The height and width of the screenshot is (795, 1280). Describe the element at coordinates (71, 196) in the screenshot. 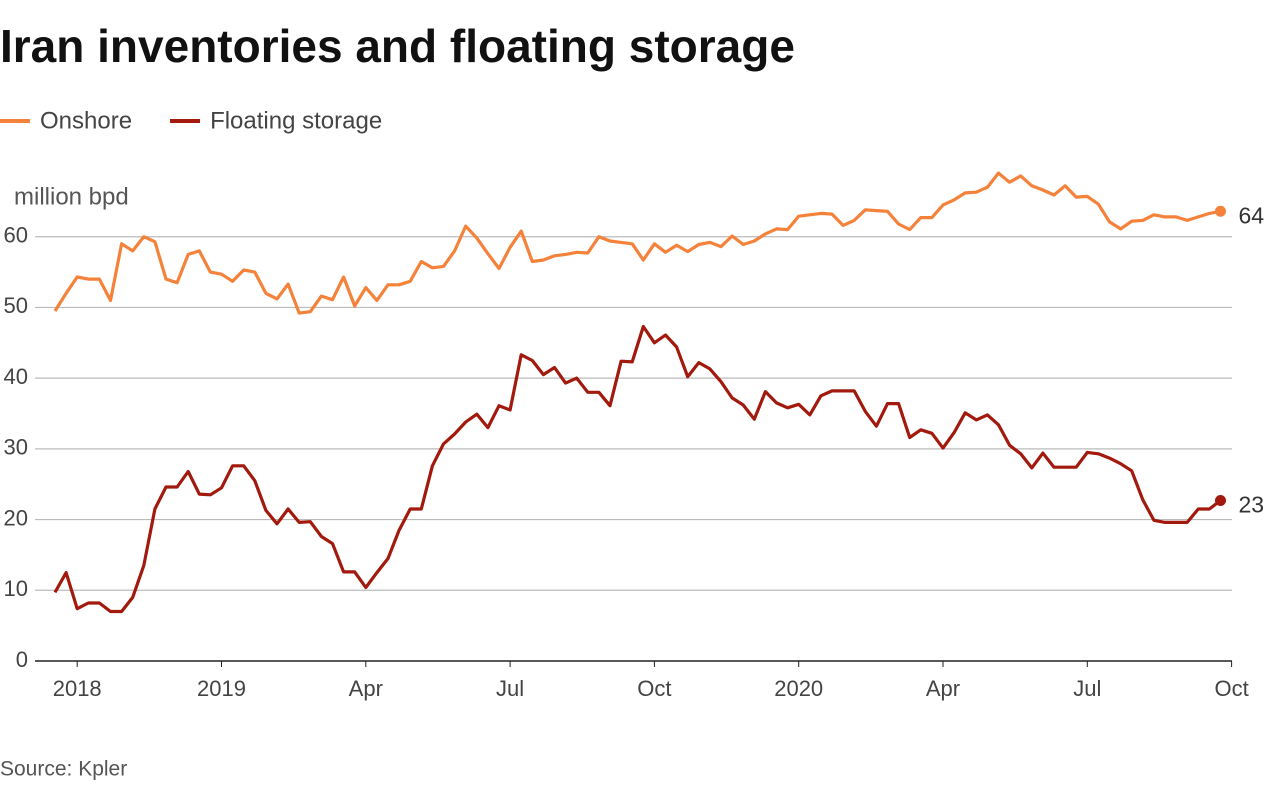

I see `y-axis-label: million bpd` at that location.